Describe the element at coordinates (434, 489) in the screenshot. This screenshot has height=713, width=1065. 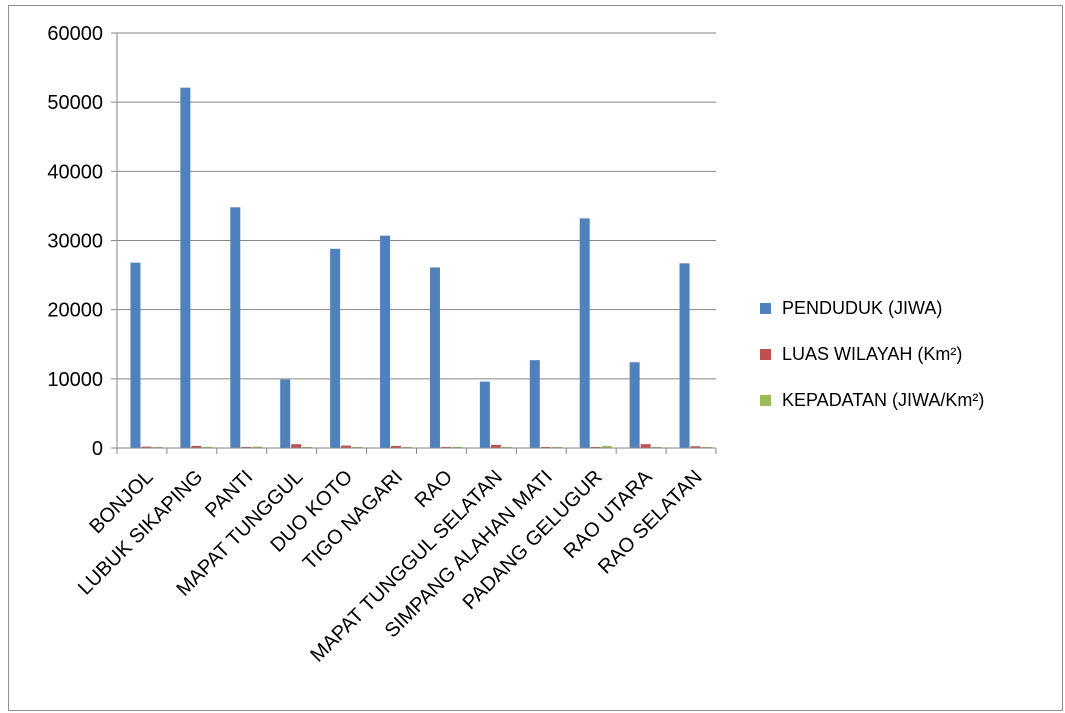
I see `x-tick-label: RAO` at that location.